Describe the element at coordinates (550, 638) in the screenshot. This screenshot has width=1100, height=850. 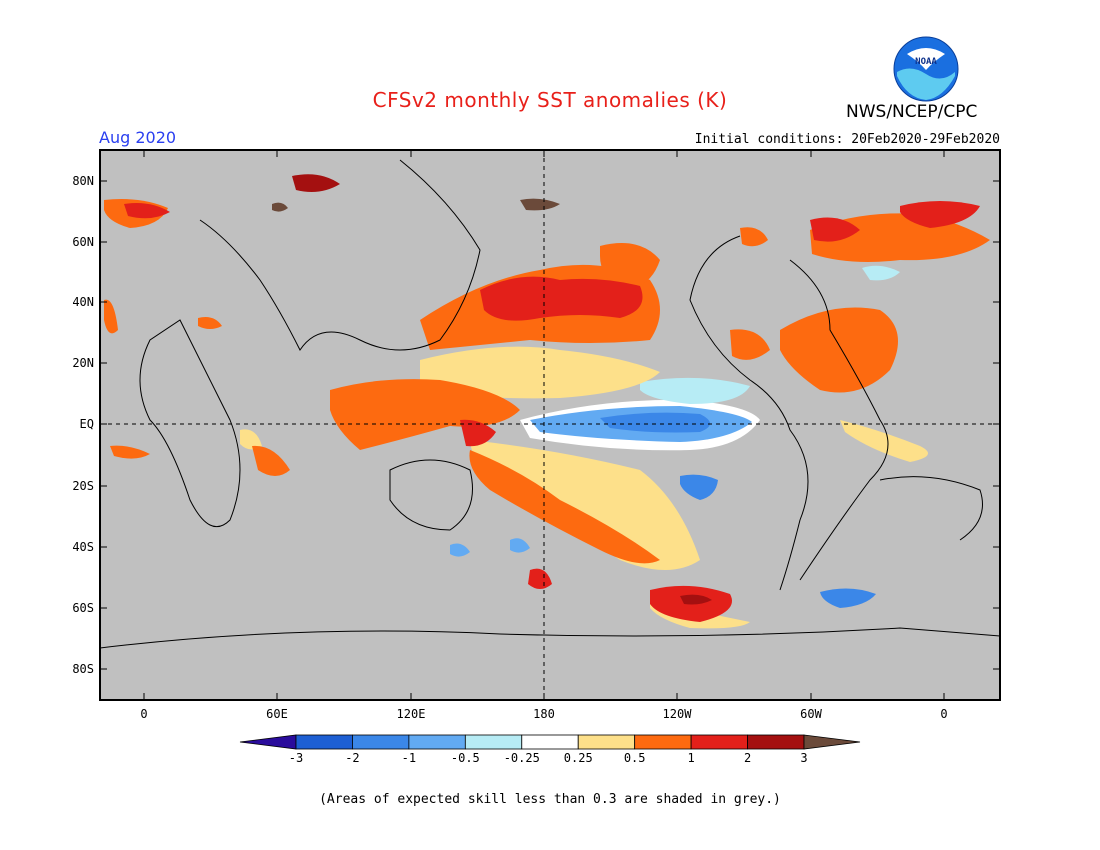
I see `antarctica-coast` at that location.